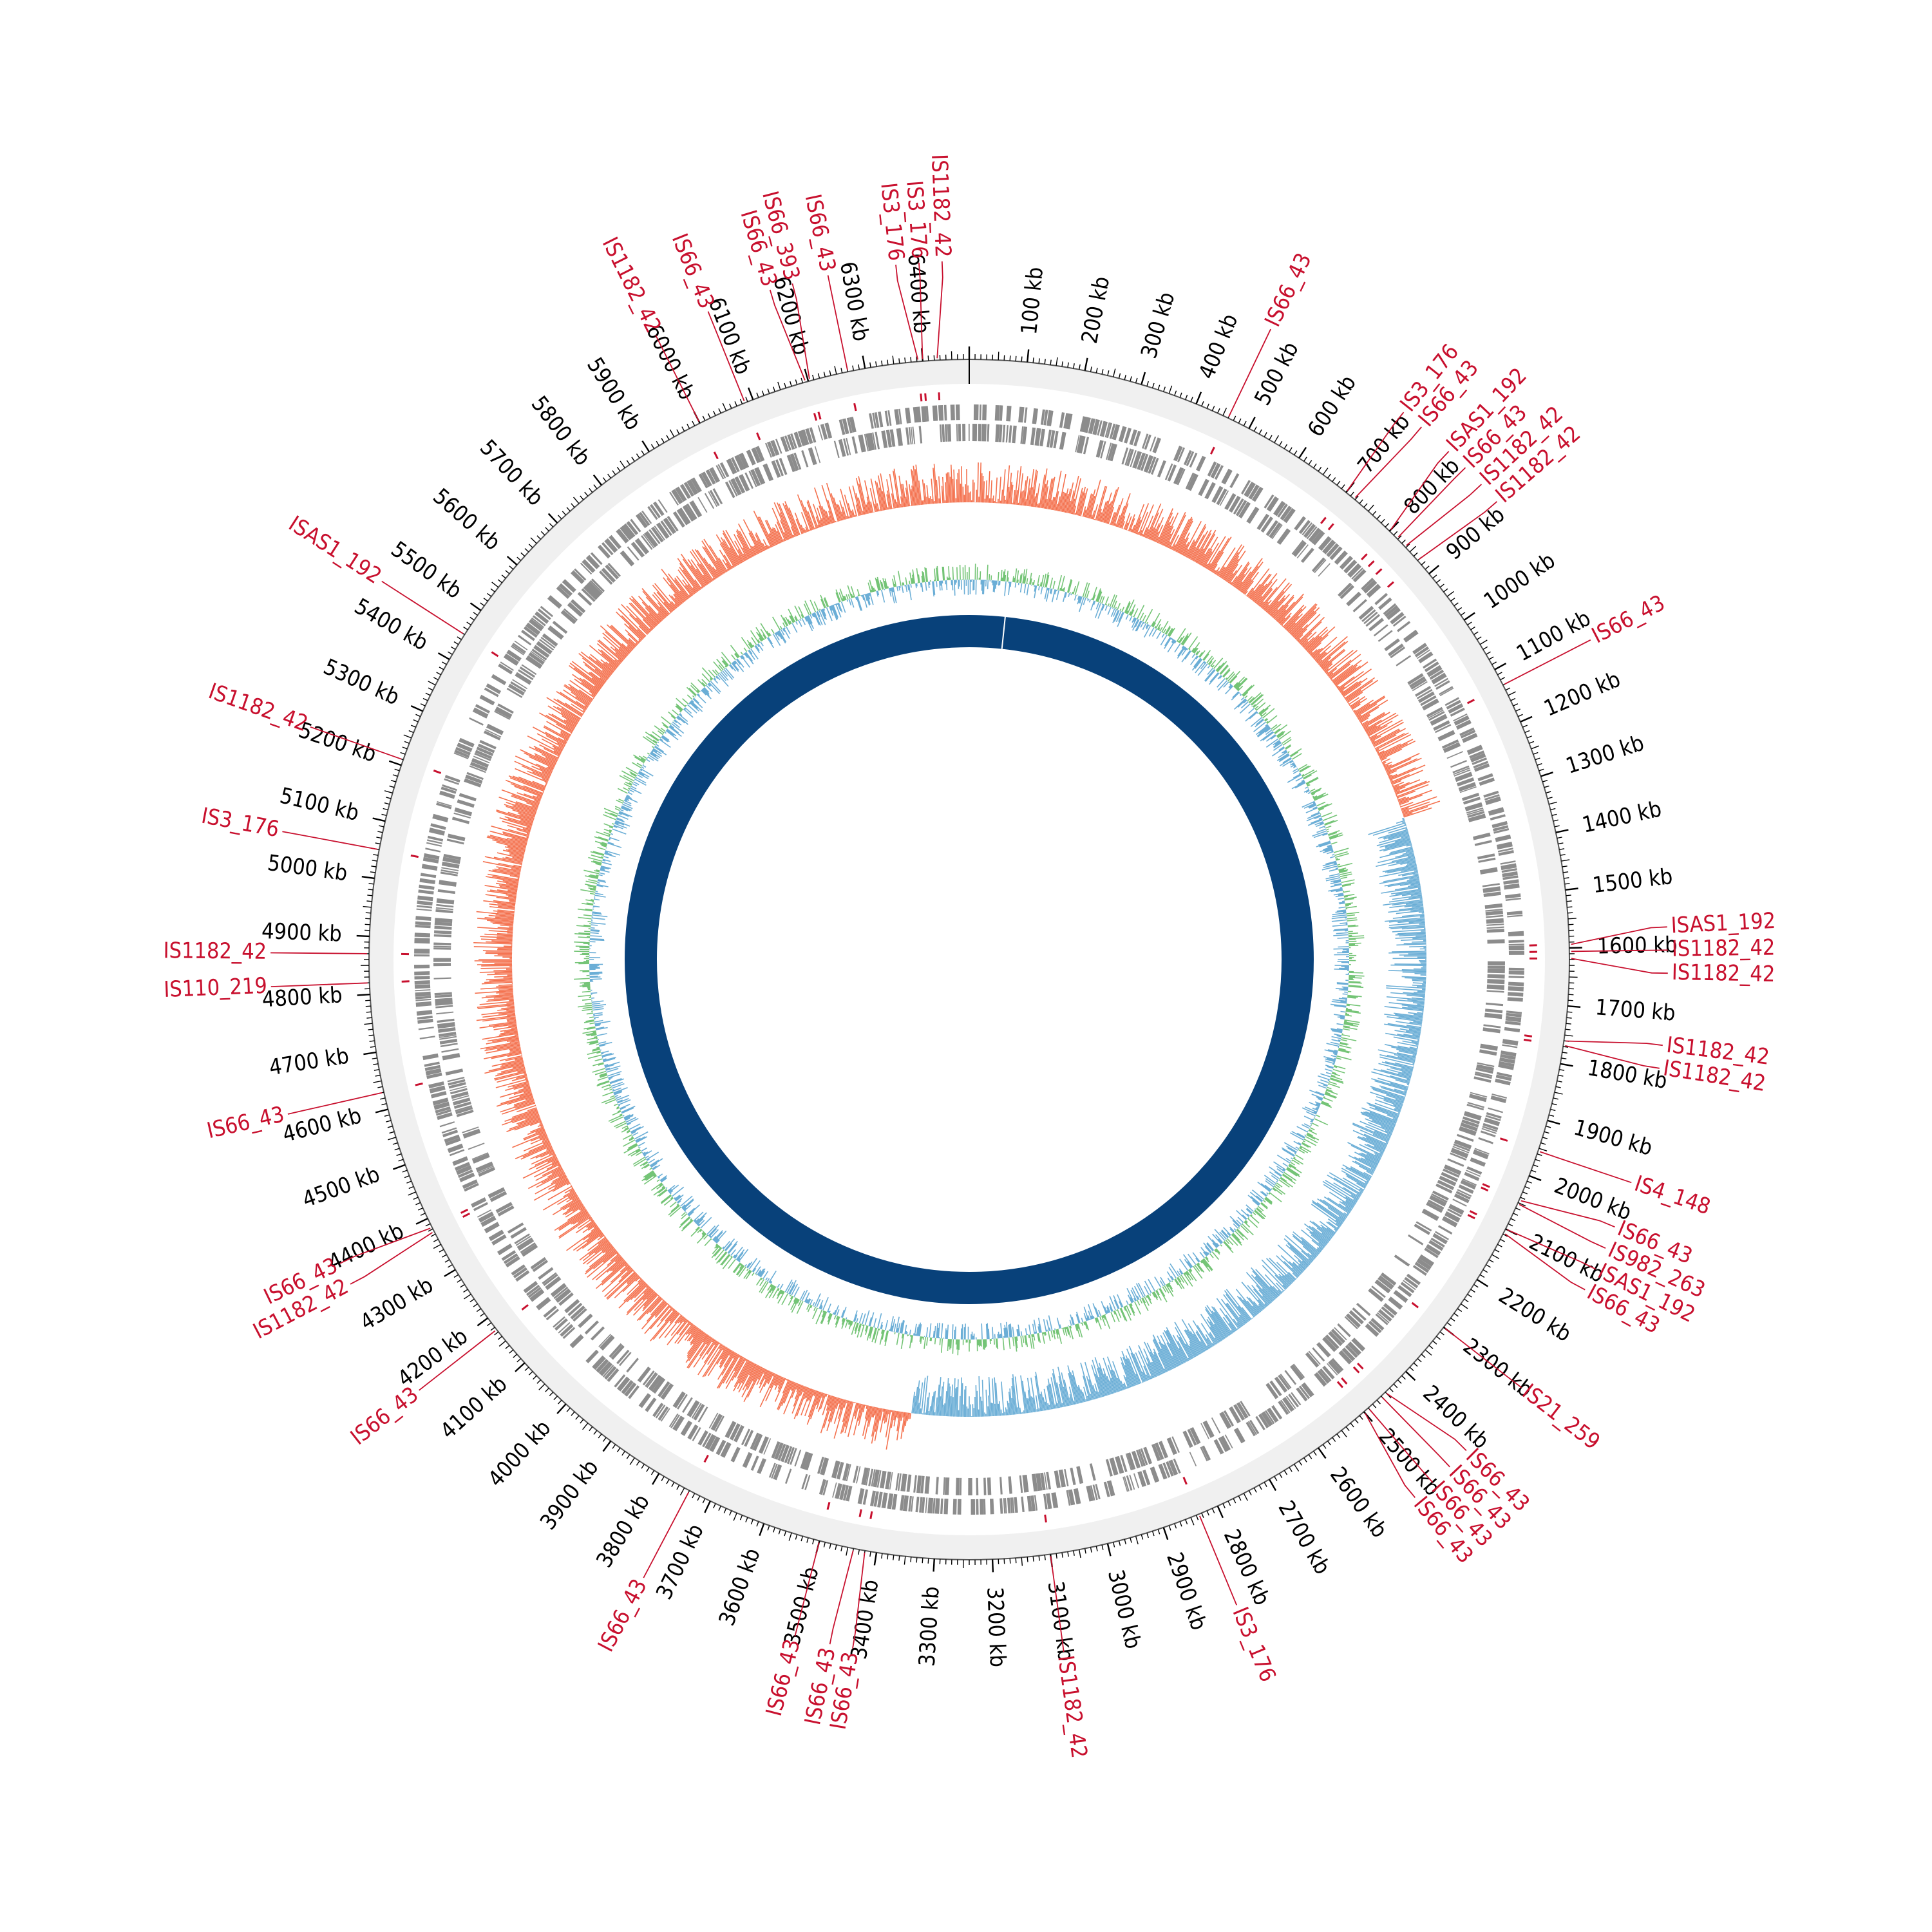  Describe the element at coordinates (1628, 1074) in the screenshot. I see `tick-label: 1800 kb` at that location.